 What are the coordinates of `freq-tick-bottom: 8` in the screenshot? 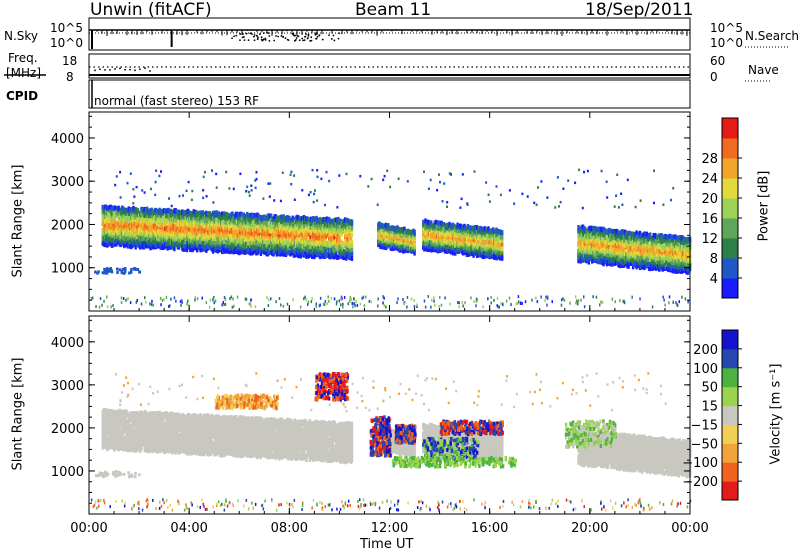 It's located at (70, 77).